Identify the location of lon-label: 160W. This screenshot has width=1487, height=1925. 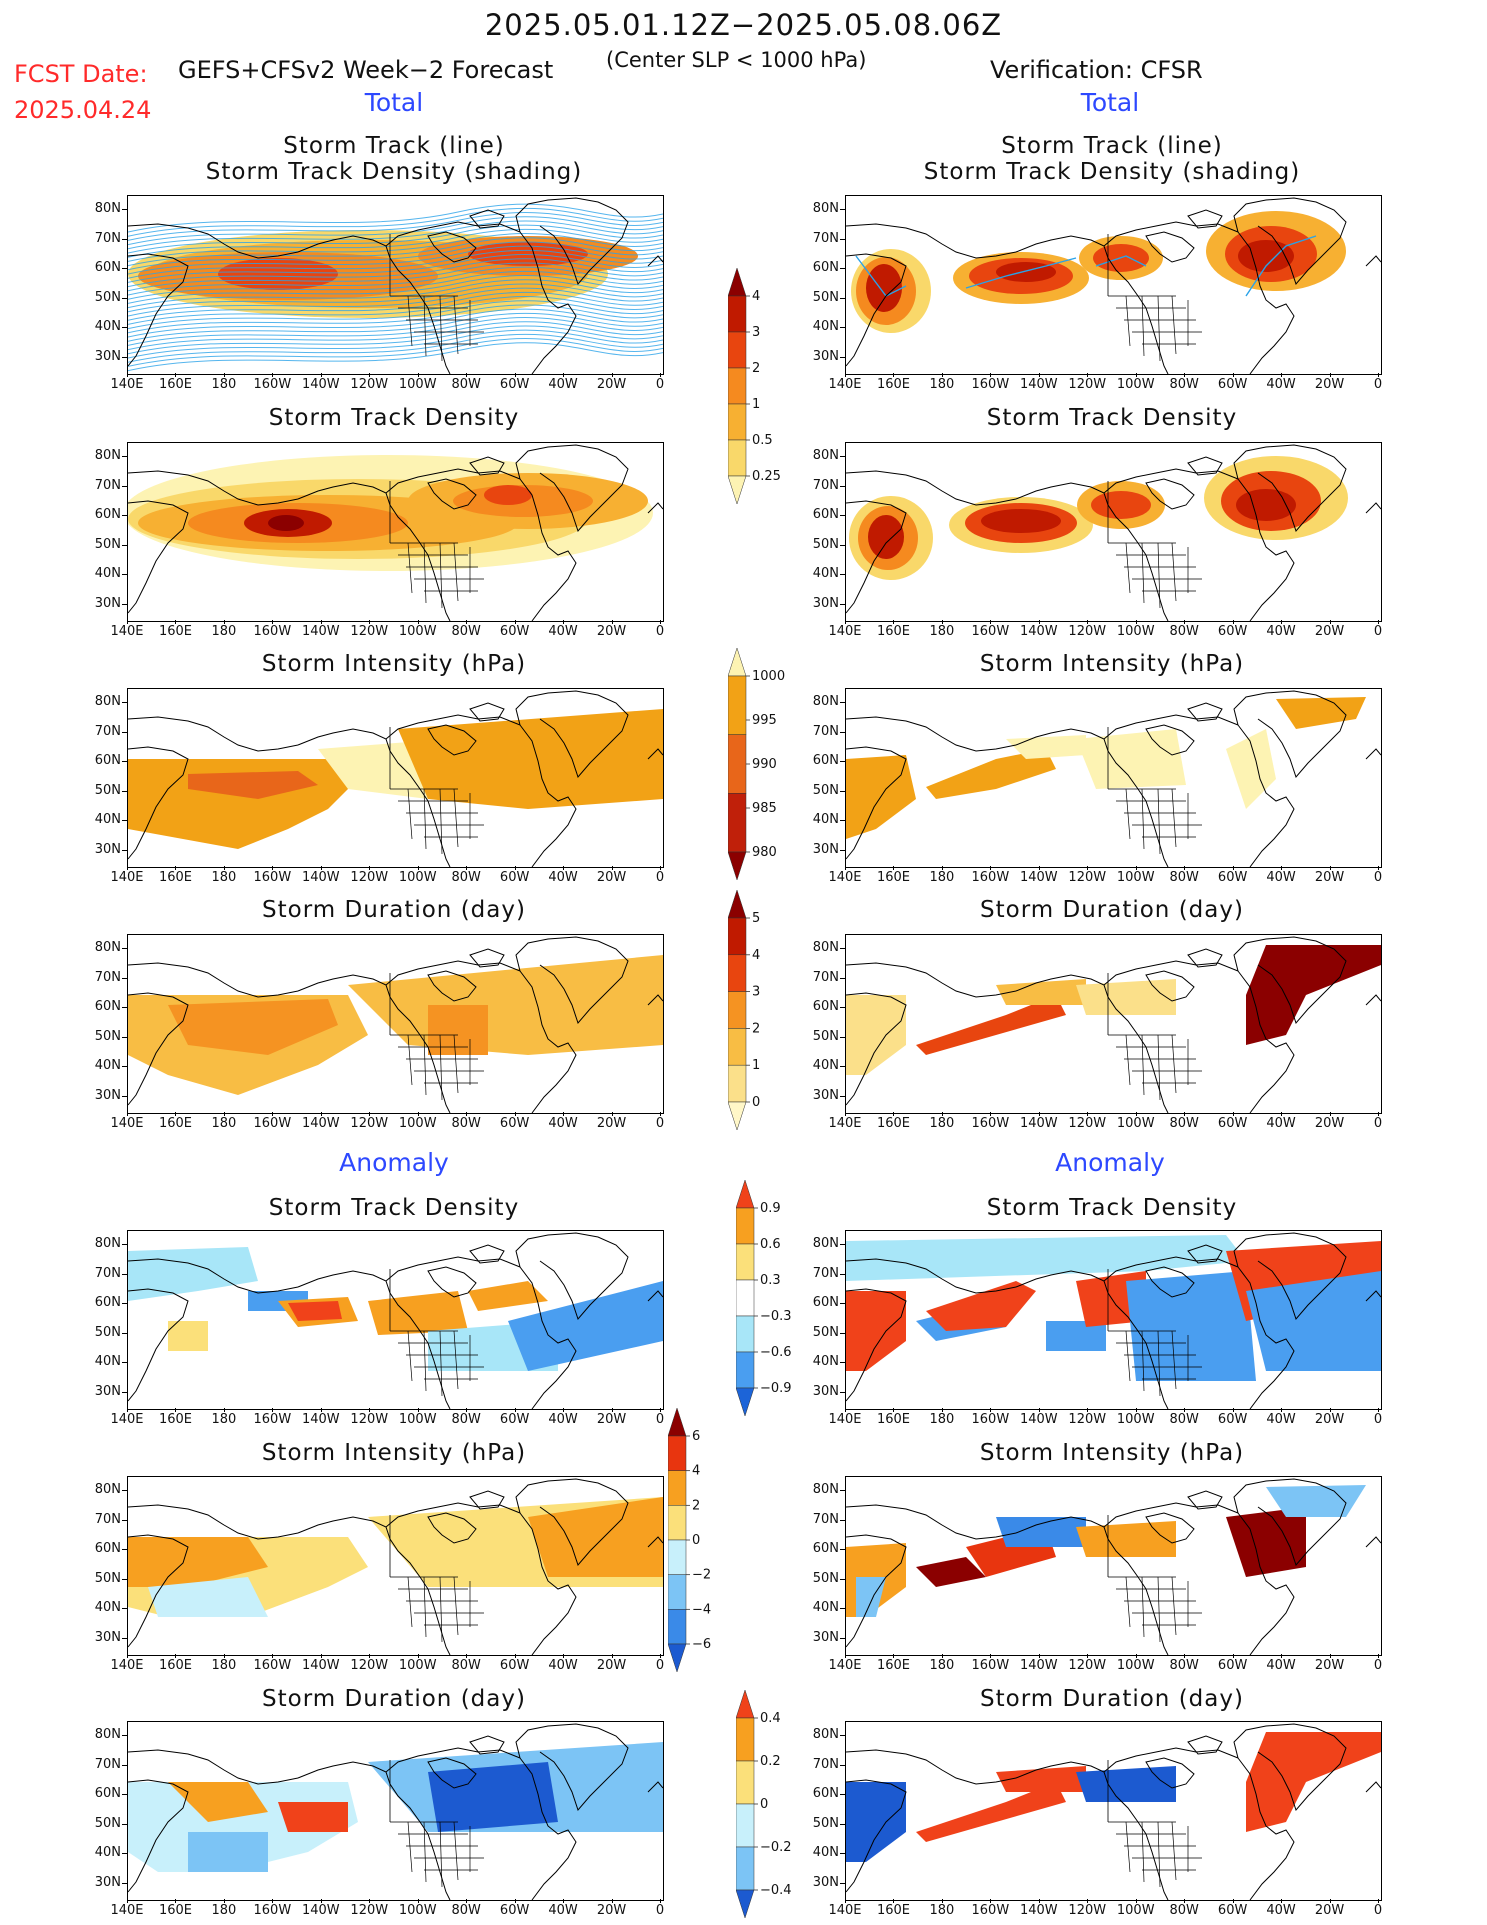
(990, 877).